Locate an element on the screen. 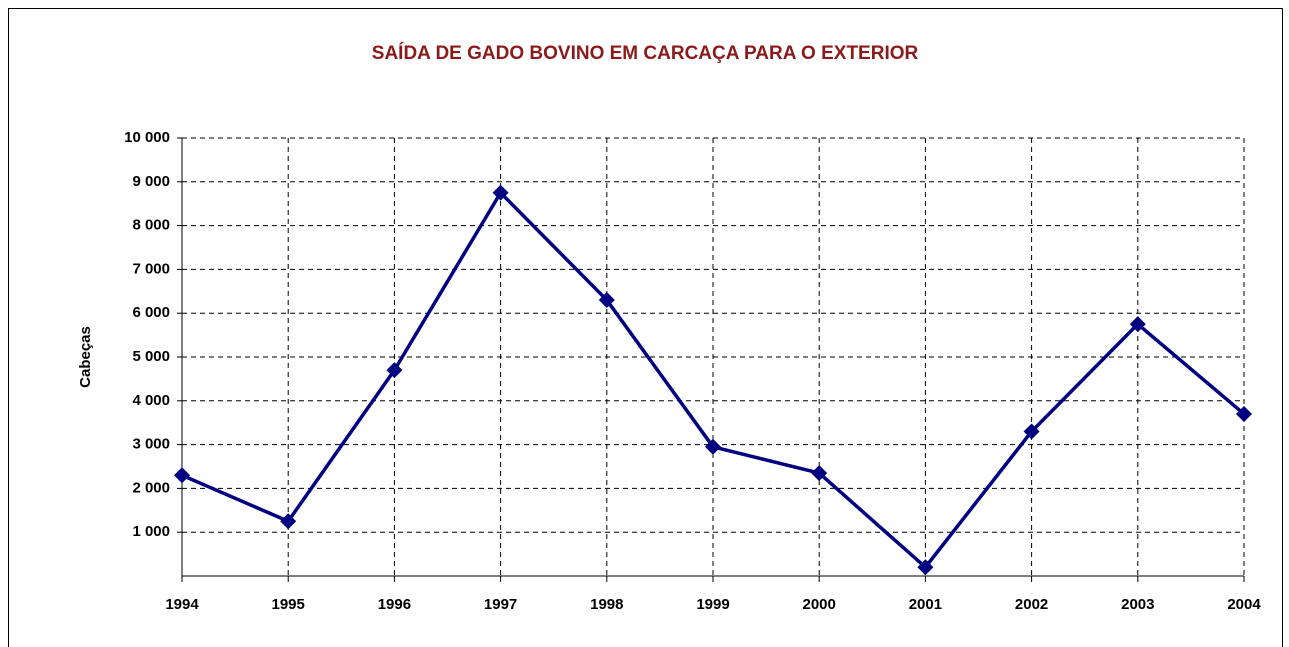  y-tick-label: 6 000 is located at coordinates (151, 312).